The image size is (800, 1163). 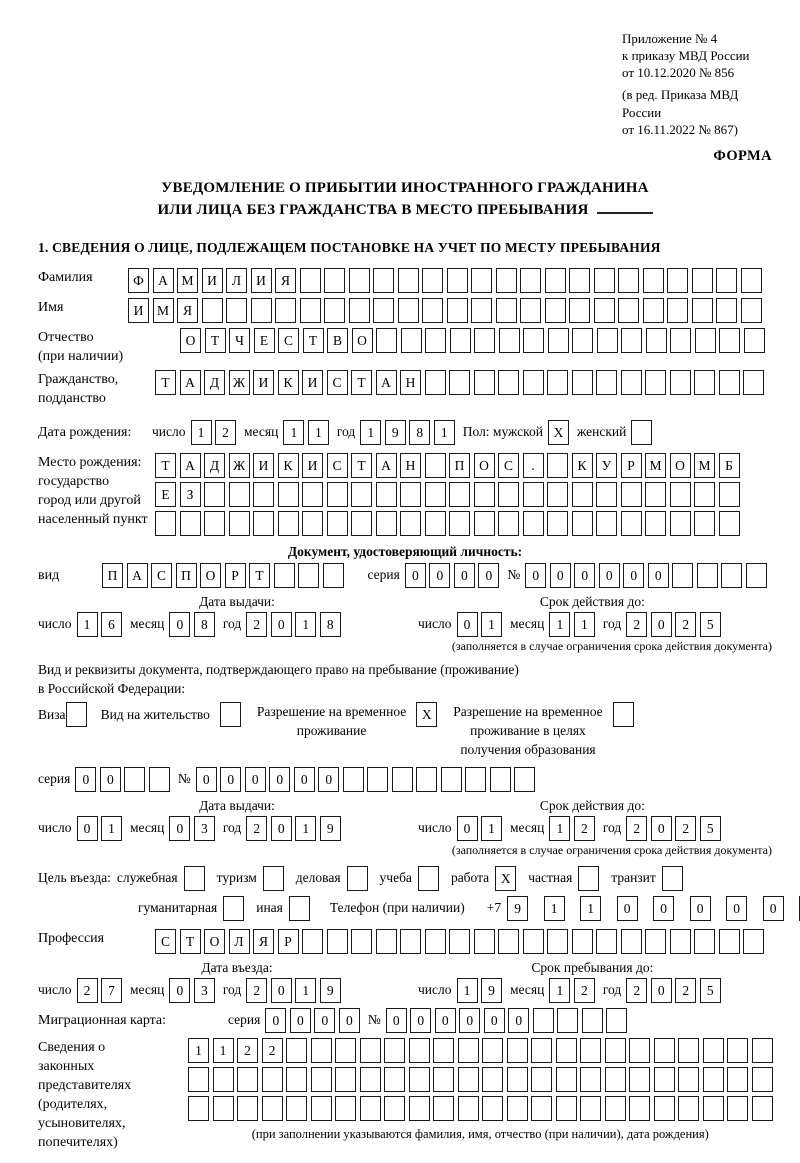 I want to click on char-cell: Д, so click(x=214, y=465).